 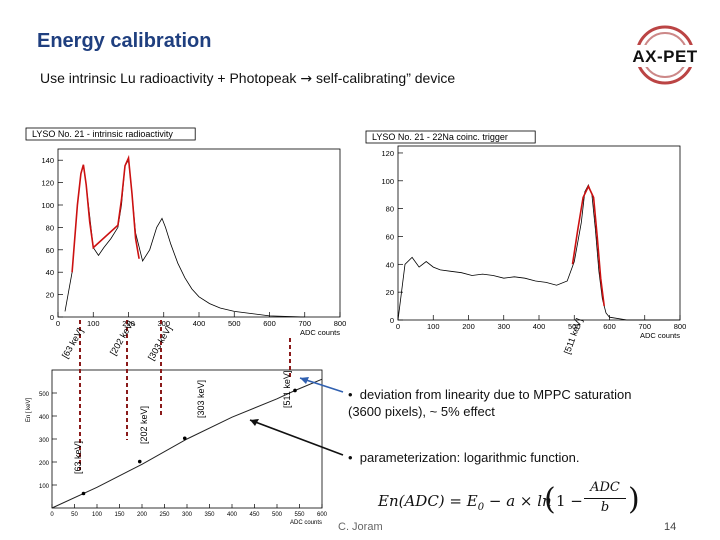 I want to click on chart-0-ytick-label: 0, so click(x=52, y=317).